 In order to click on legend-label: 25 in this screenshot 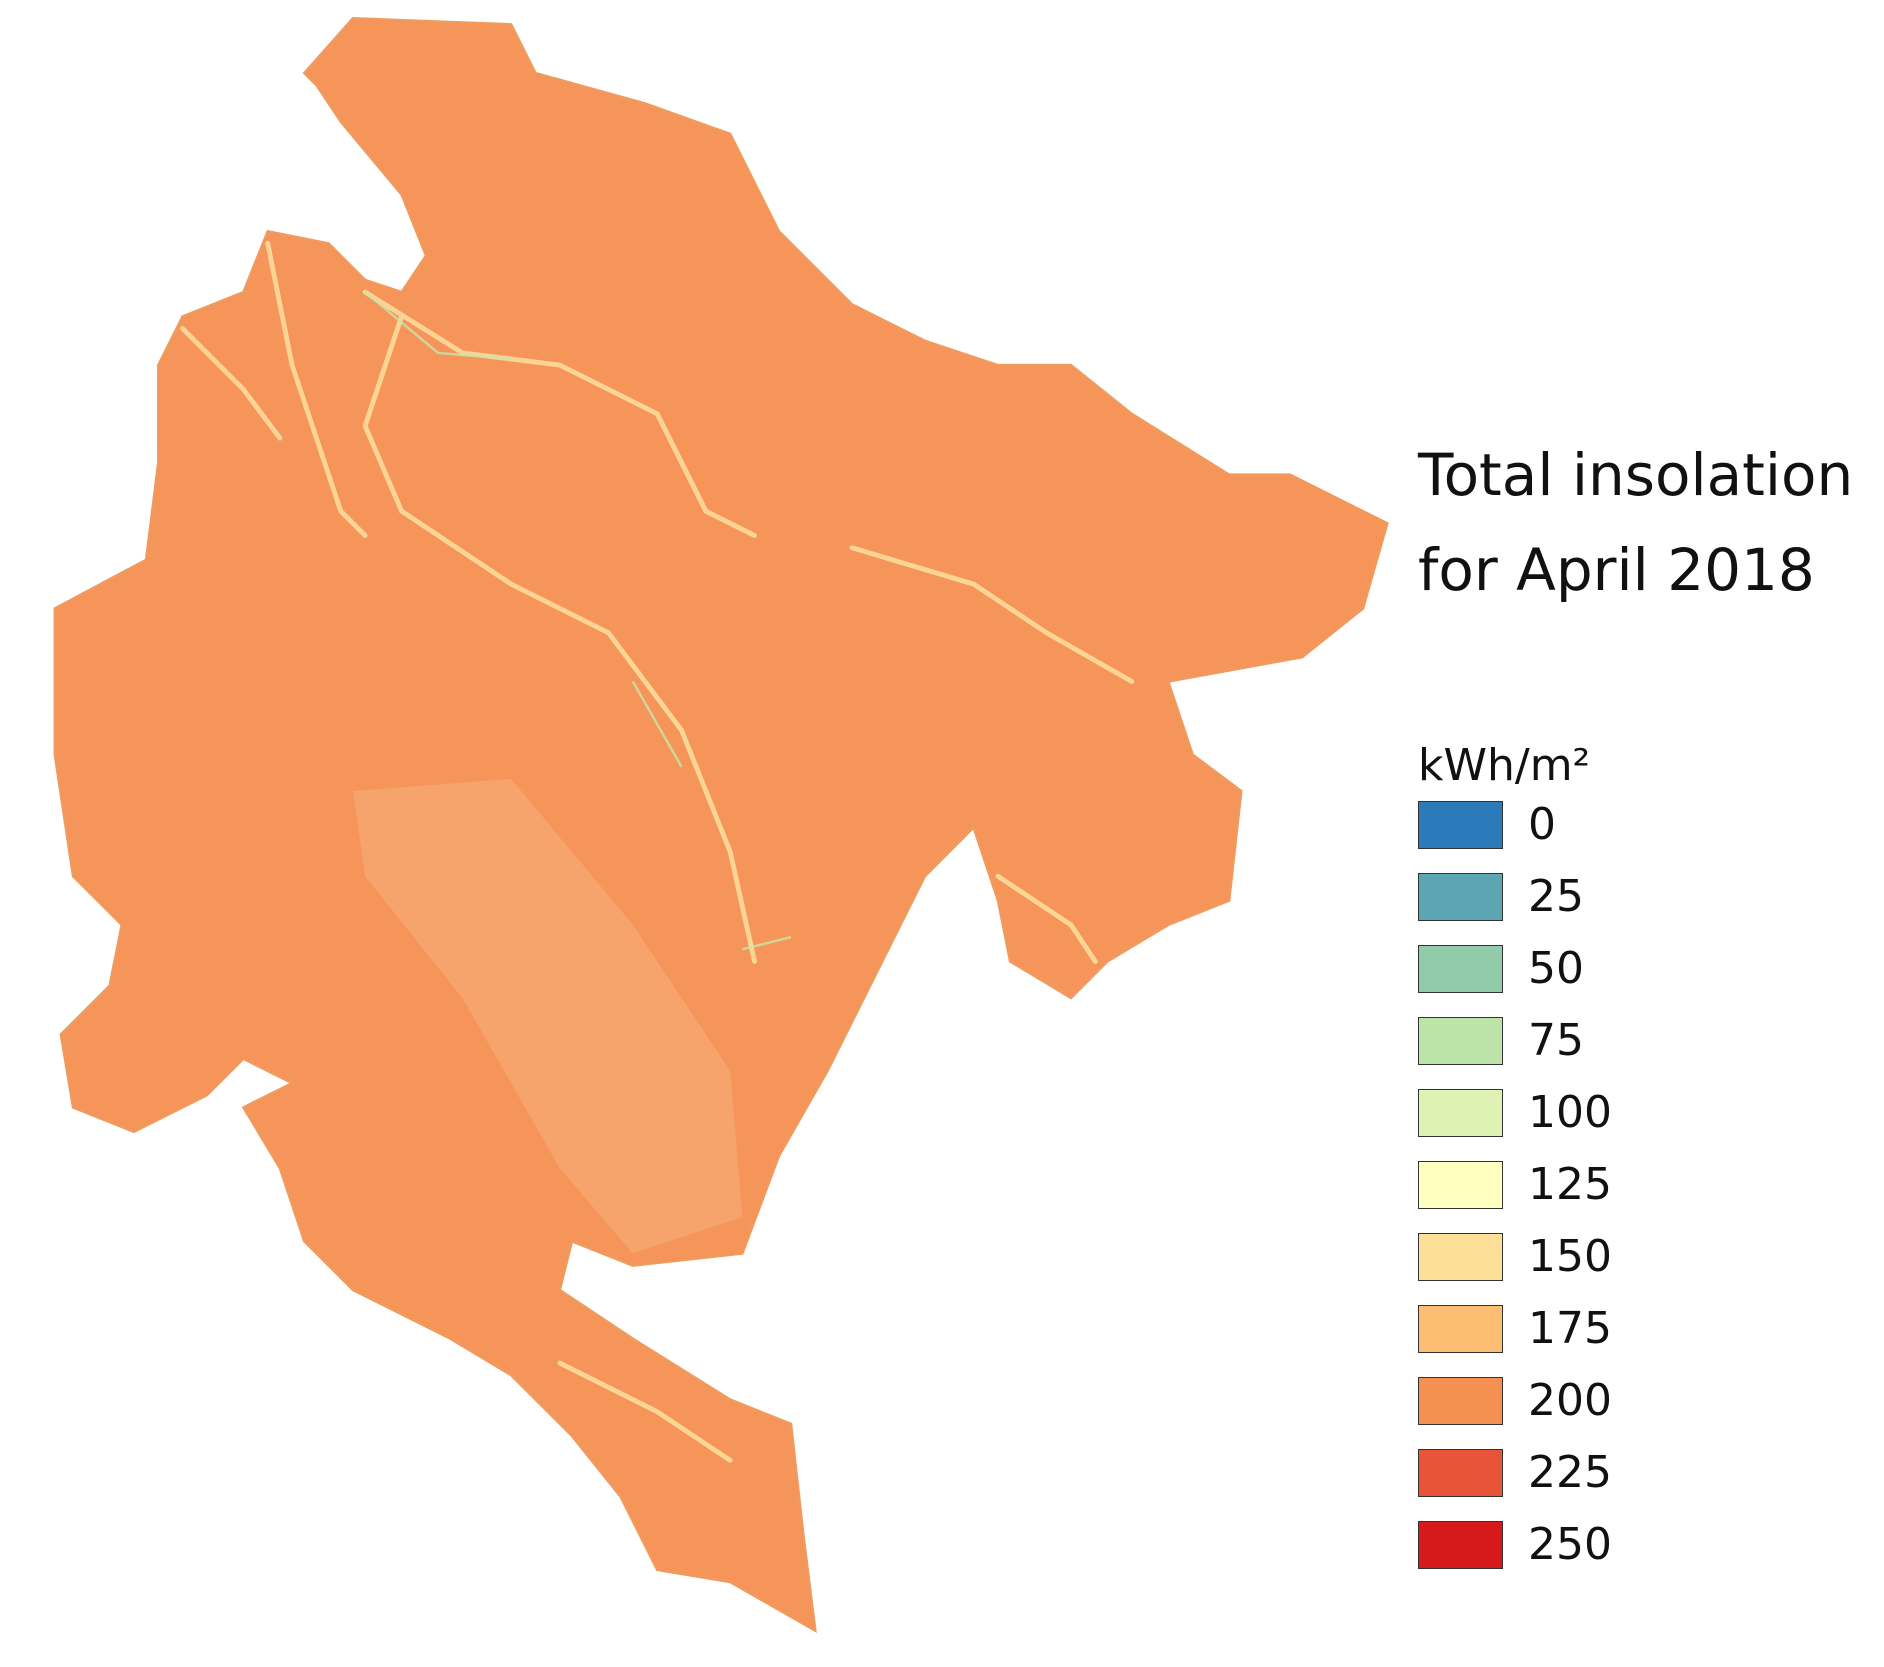, I will do `click(1556, 896)`.